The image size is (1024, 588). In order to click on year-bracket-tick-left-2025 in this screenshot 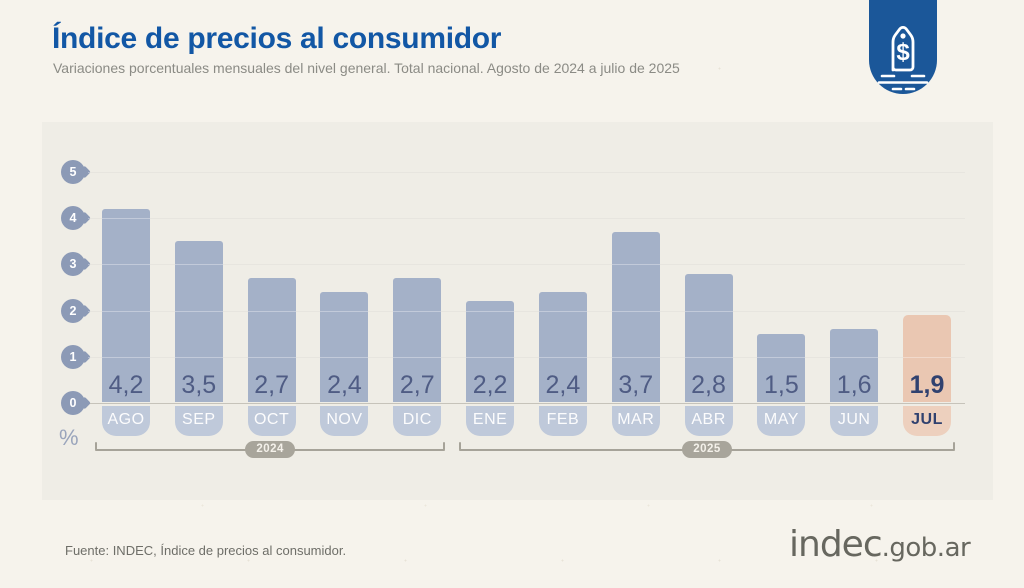, I will do `click(460, 446)`.